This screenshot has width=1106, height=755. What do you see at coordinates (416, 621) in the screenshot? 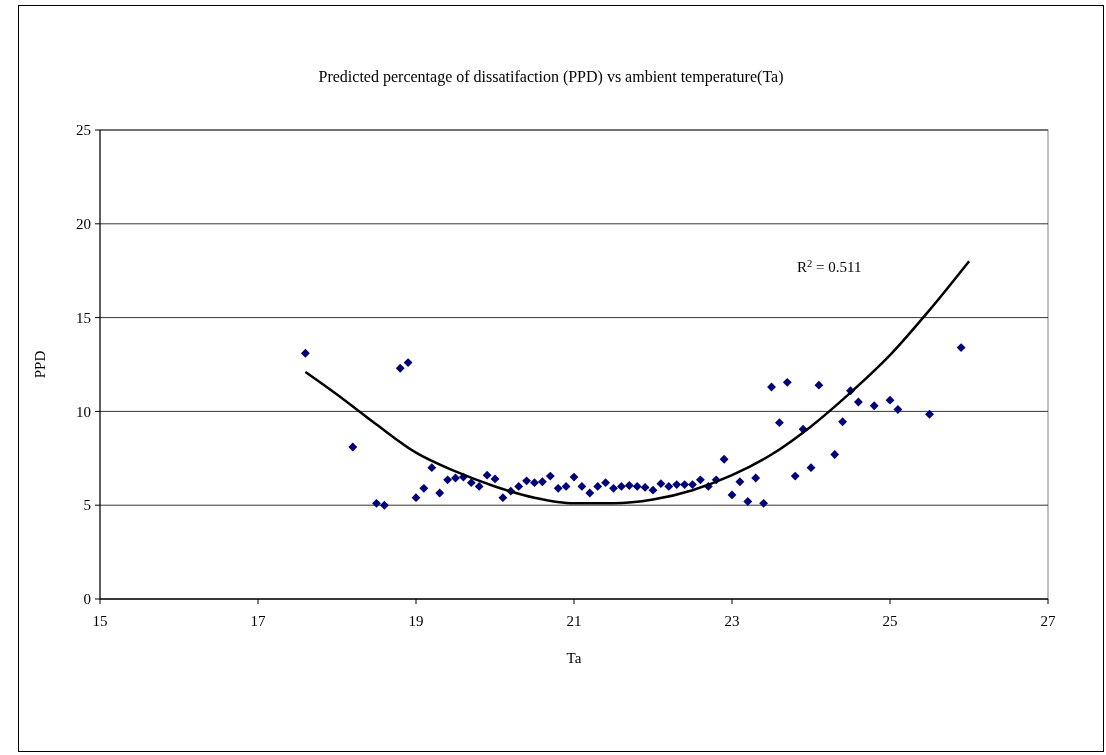
I see `x-tick-label: 19` at bounding box center [416, 621].